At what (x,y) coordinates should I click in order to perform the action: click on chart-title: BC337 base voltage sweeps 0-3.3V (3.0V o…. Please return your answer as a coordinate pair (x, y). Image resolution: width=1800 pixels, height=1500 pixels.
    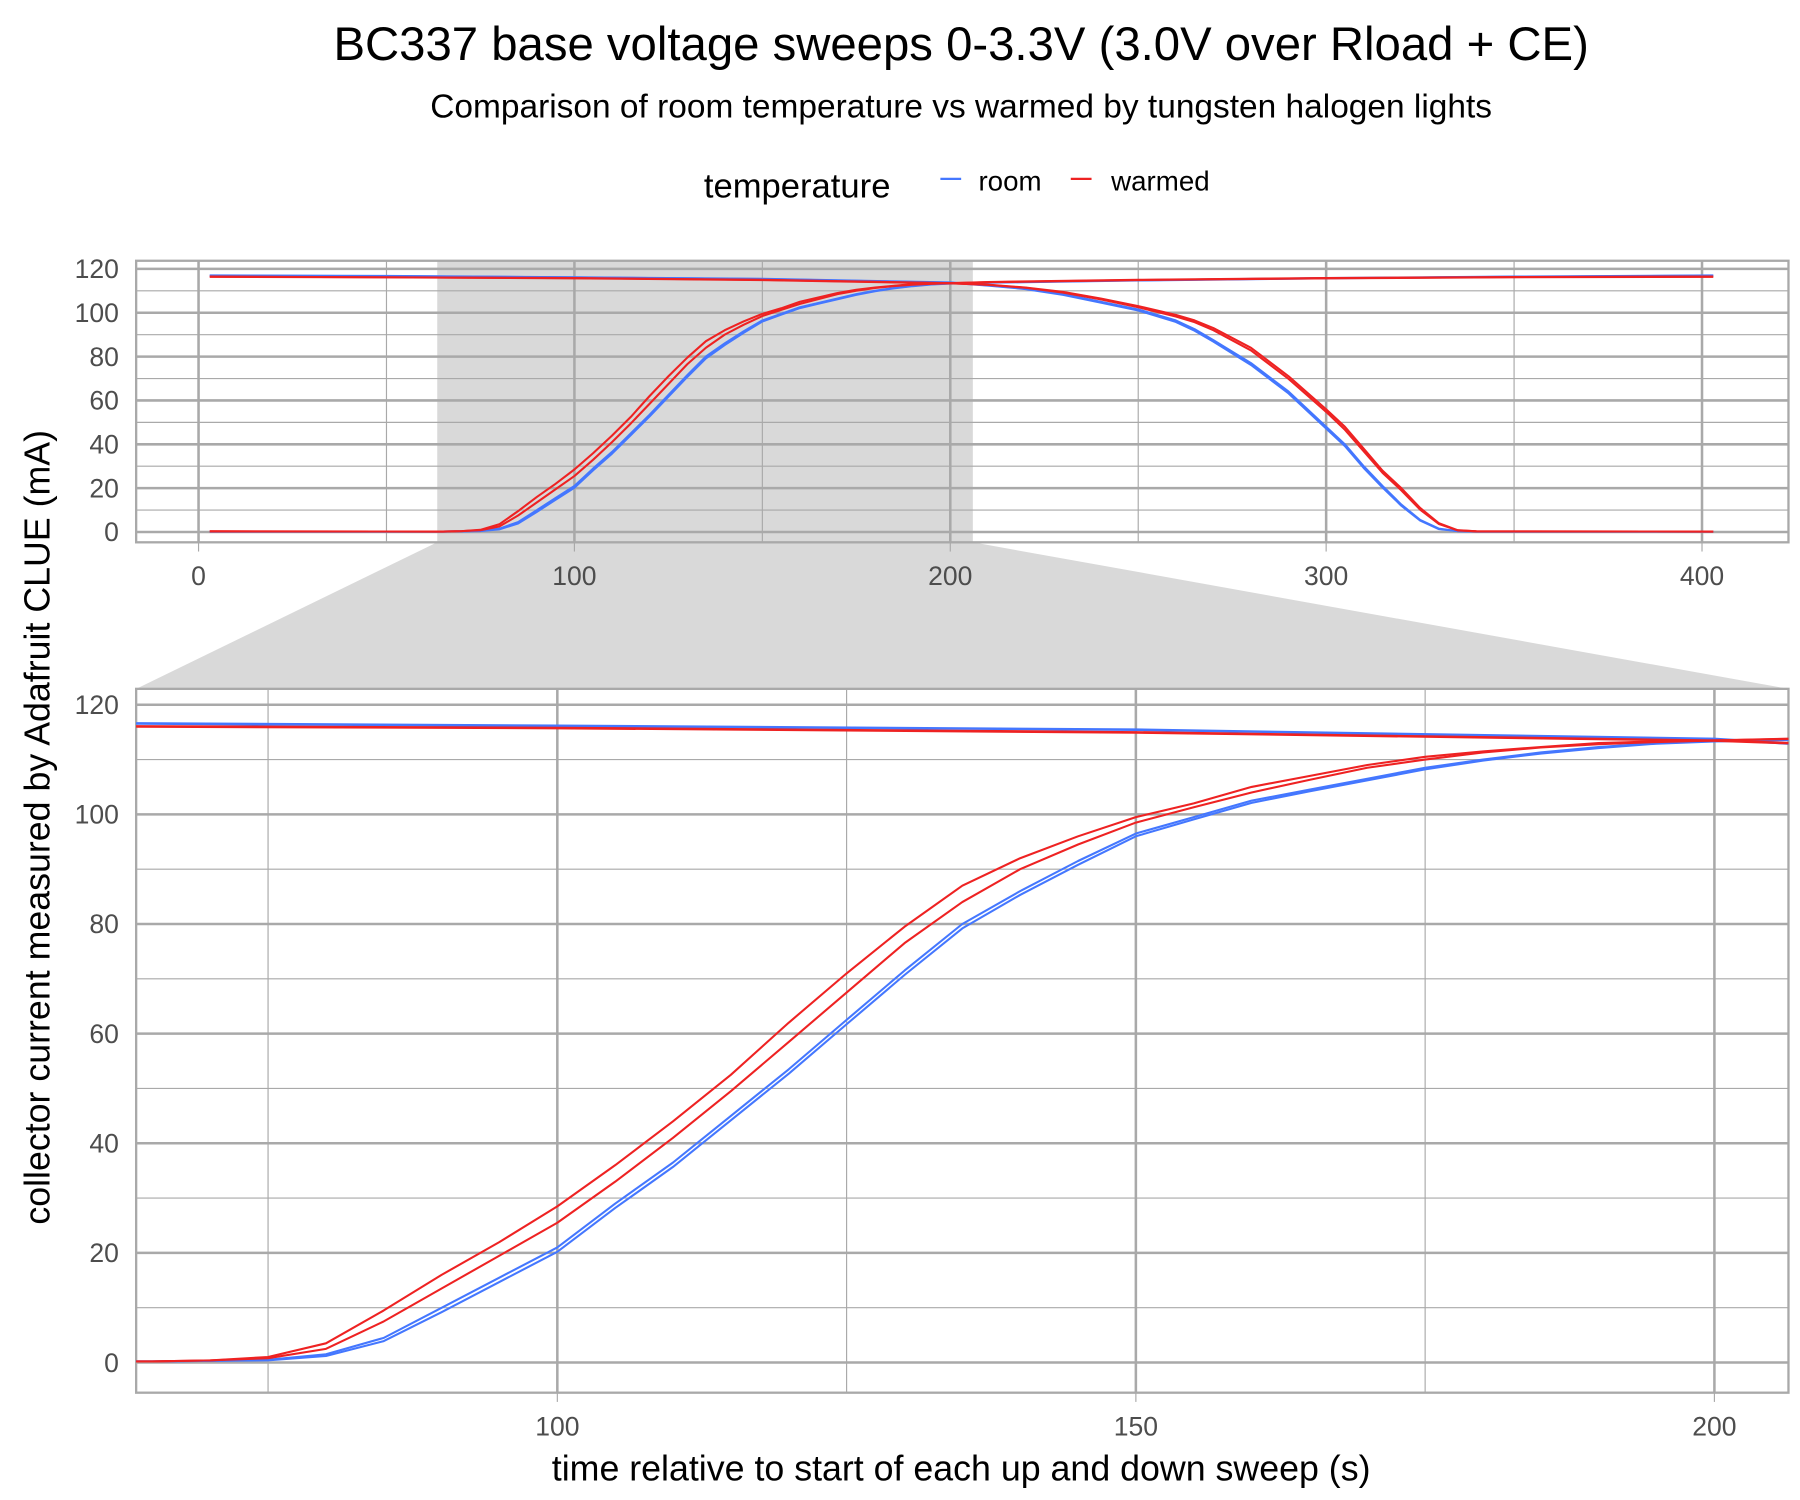
    Looking at the image, I should click on (960, 44).